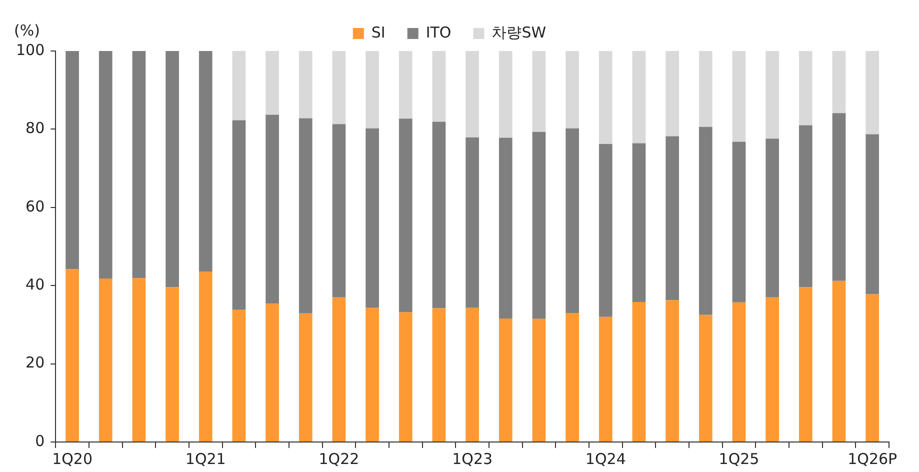  What do you see at coordinates (605, 459) in the screenshot?
I see `x-tick-label: 1Q24` at bounding box center [605, 459].